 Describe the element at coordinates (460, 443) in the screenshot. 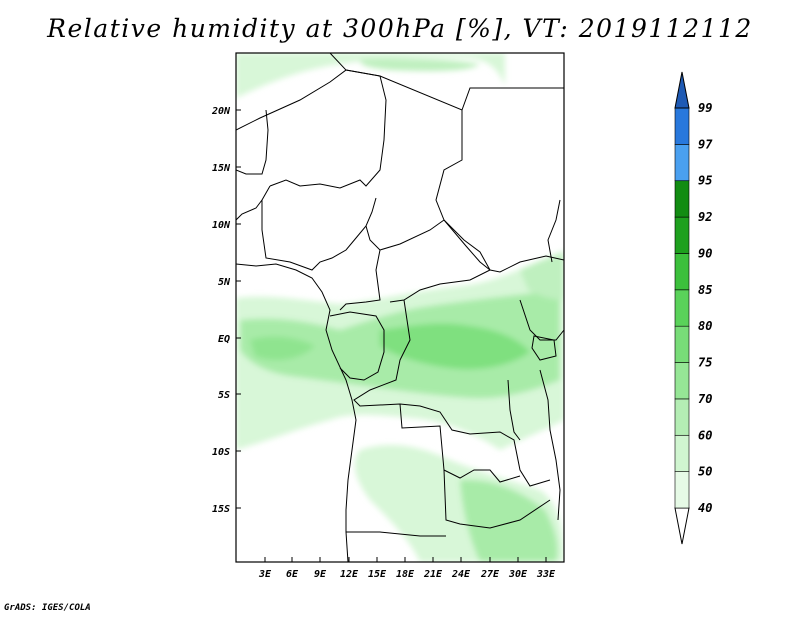

I see `border-angola-zambia` at that location.